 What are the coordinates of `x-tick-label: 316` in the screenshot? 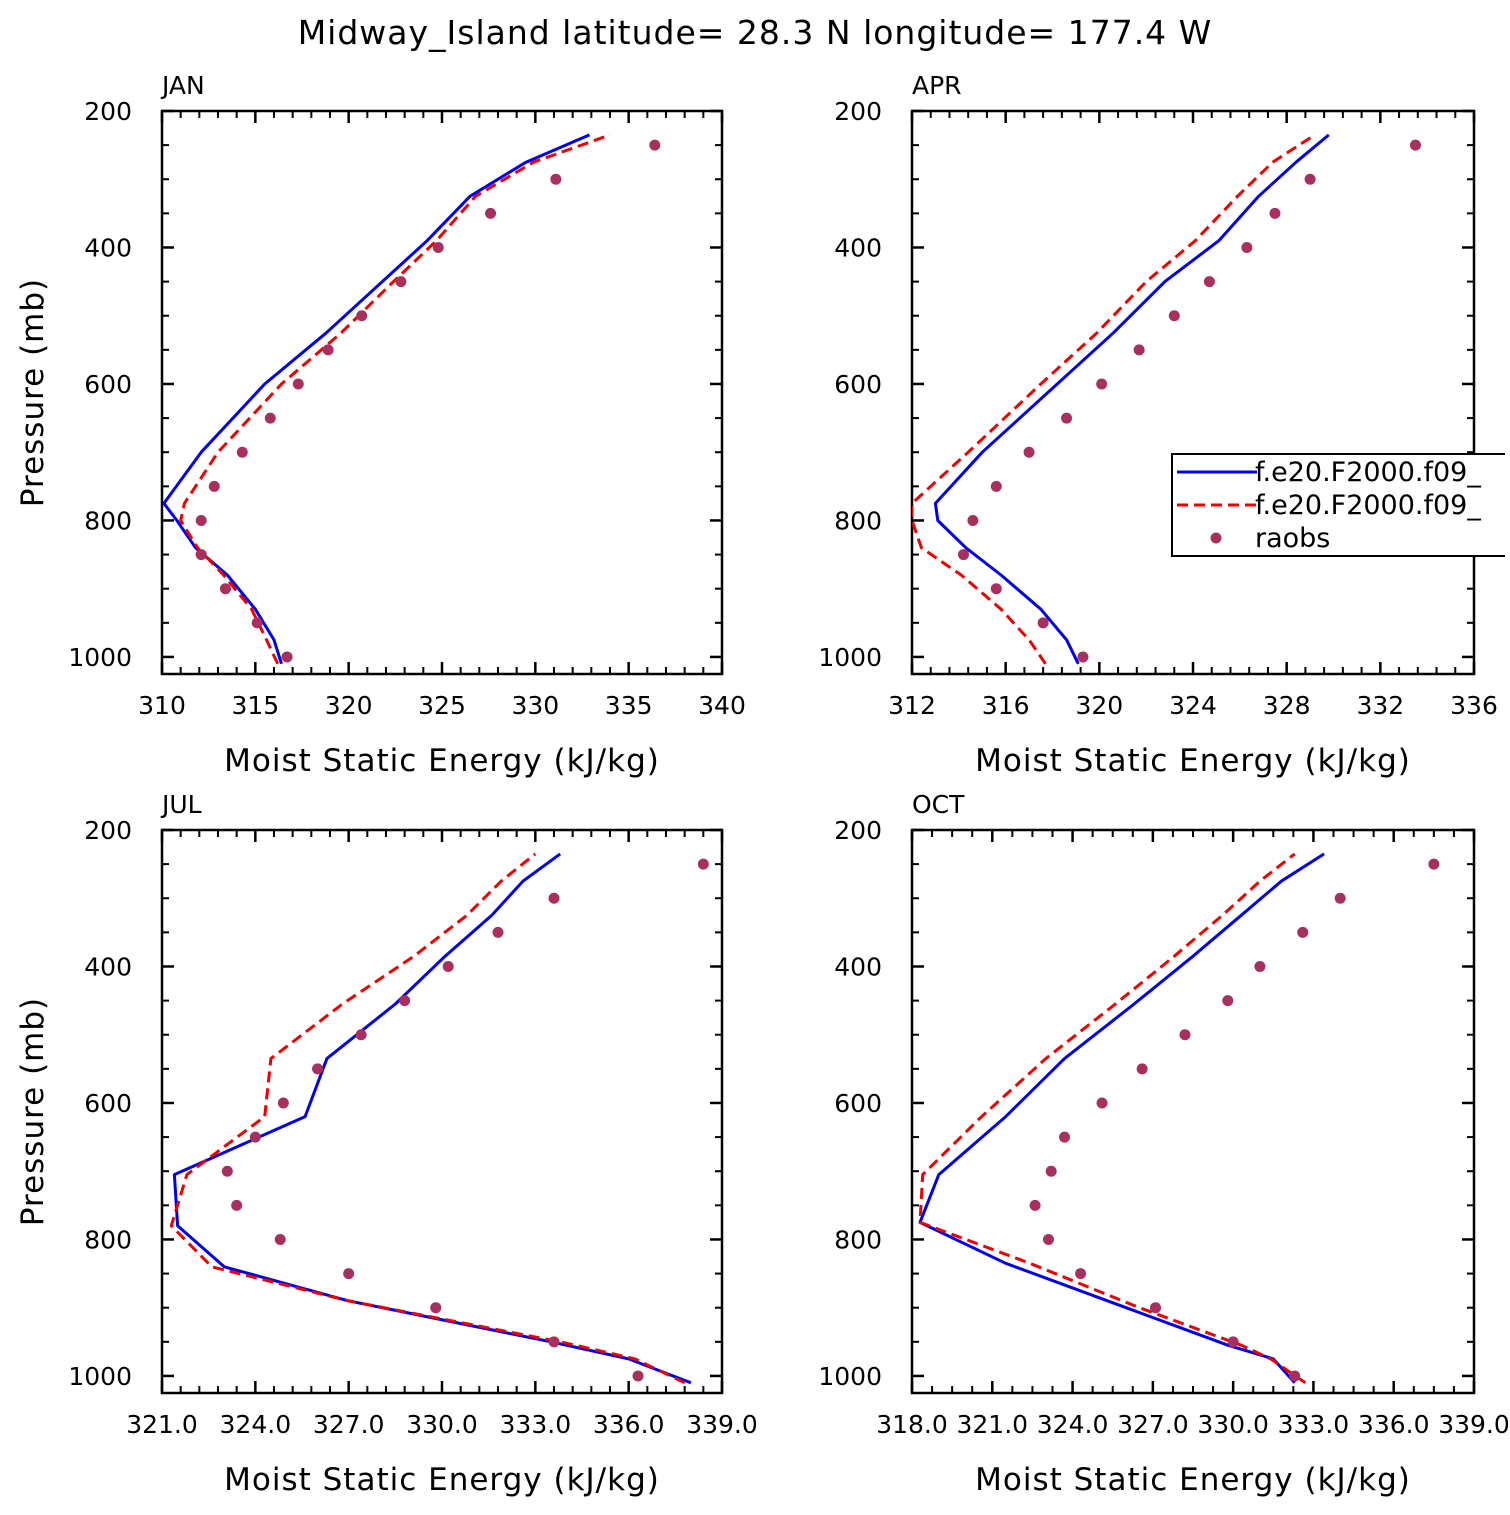 It's located at (1006, 705).